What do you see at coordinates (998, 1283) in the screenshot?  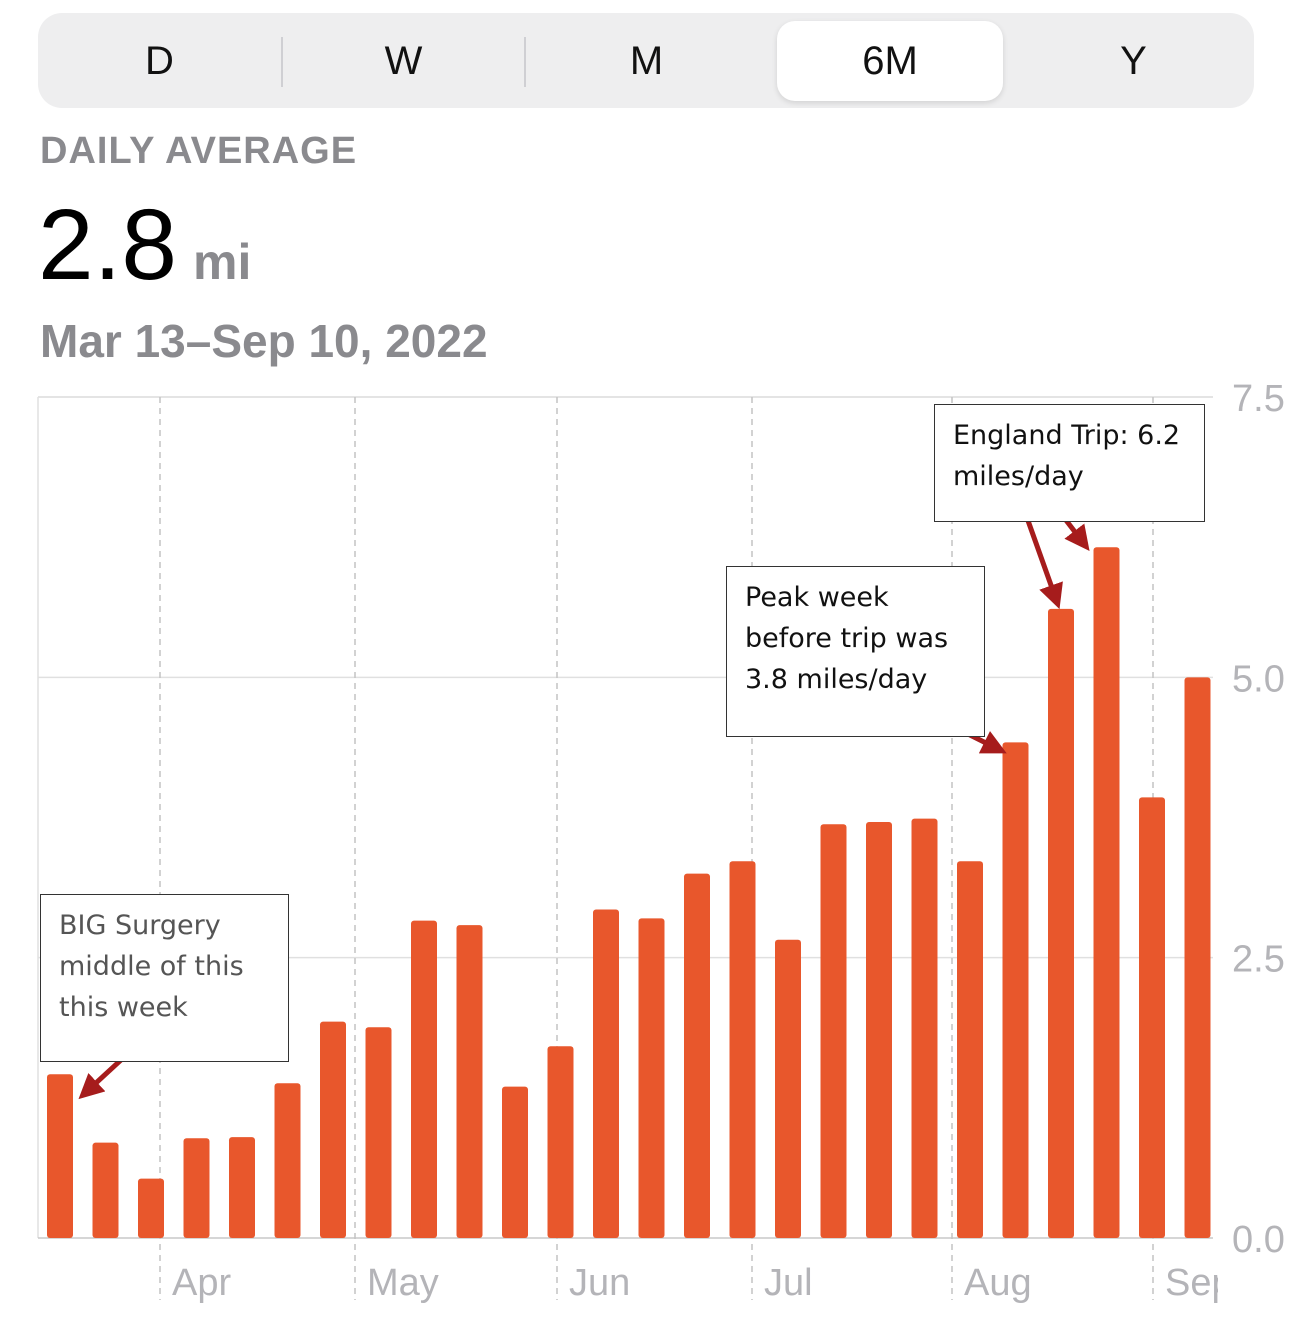 I see `month-label: Aug` at bounding box center [998, 1283].